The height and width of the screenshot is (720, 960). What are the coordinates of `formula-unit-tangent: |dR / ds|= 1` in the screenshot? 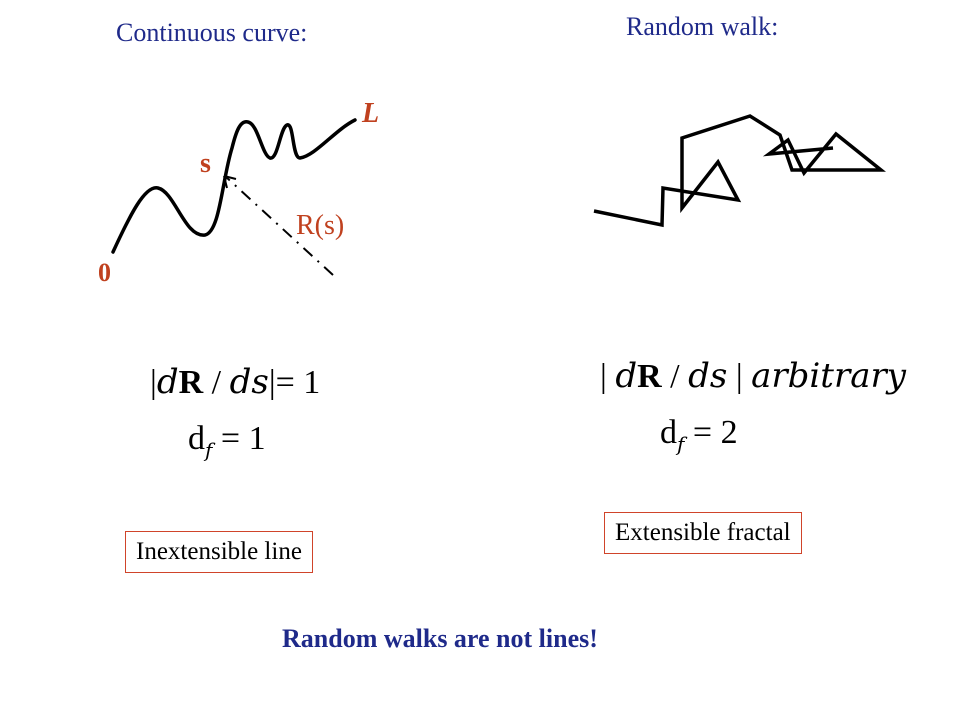 It's located at (235, 382).